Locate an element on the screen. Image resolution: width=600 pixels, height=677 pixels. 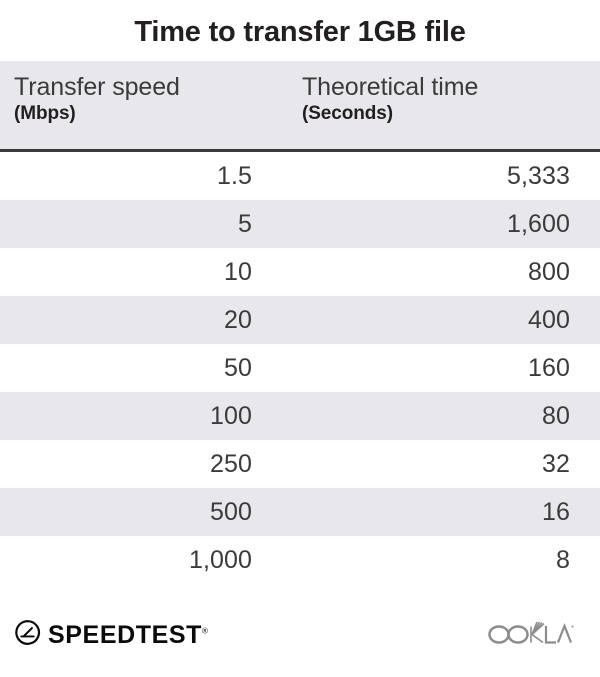
cell-transfer-speed: 10 is located at coordinates (237, 271).